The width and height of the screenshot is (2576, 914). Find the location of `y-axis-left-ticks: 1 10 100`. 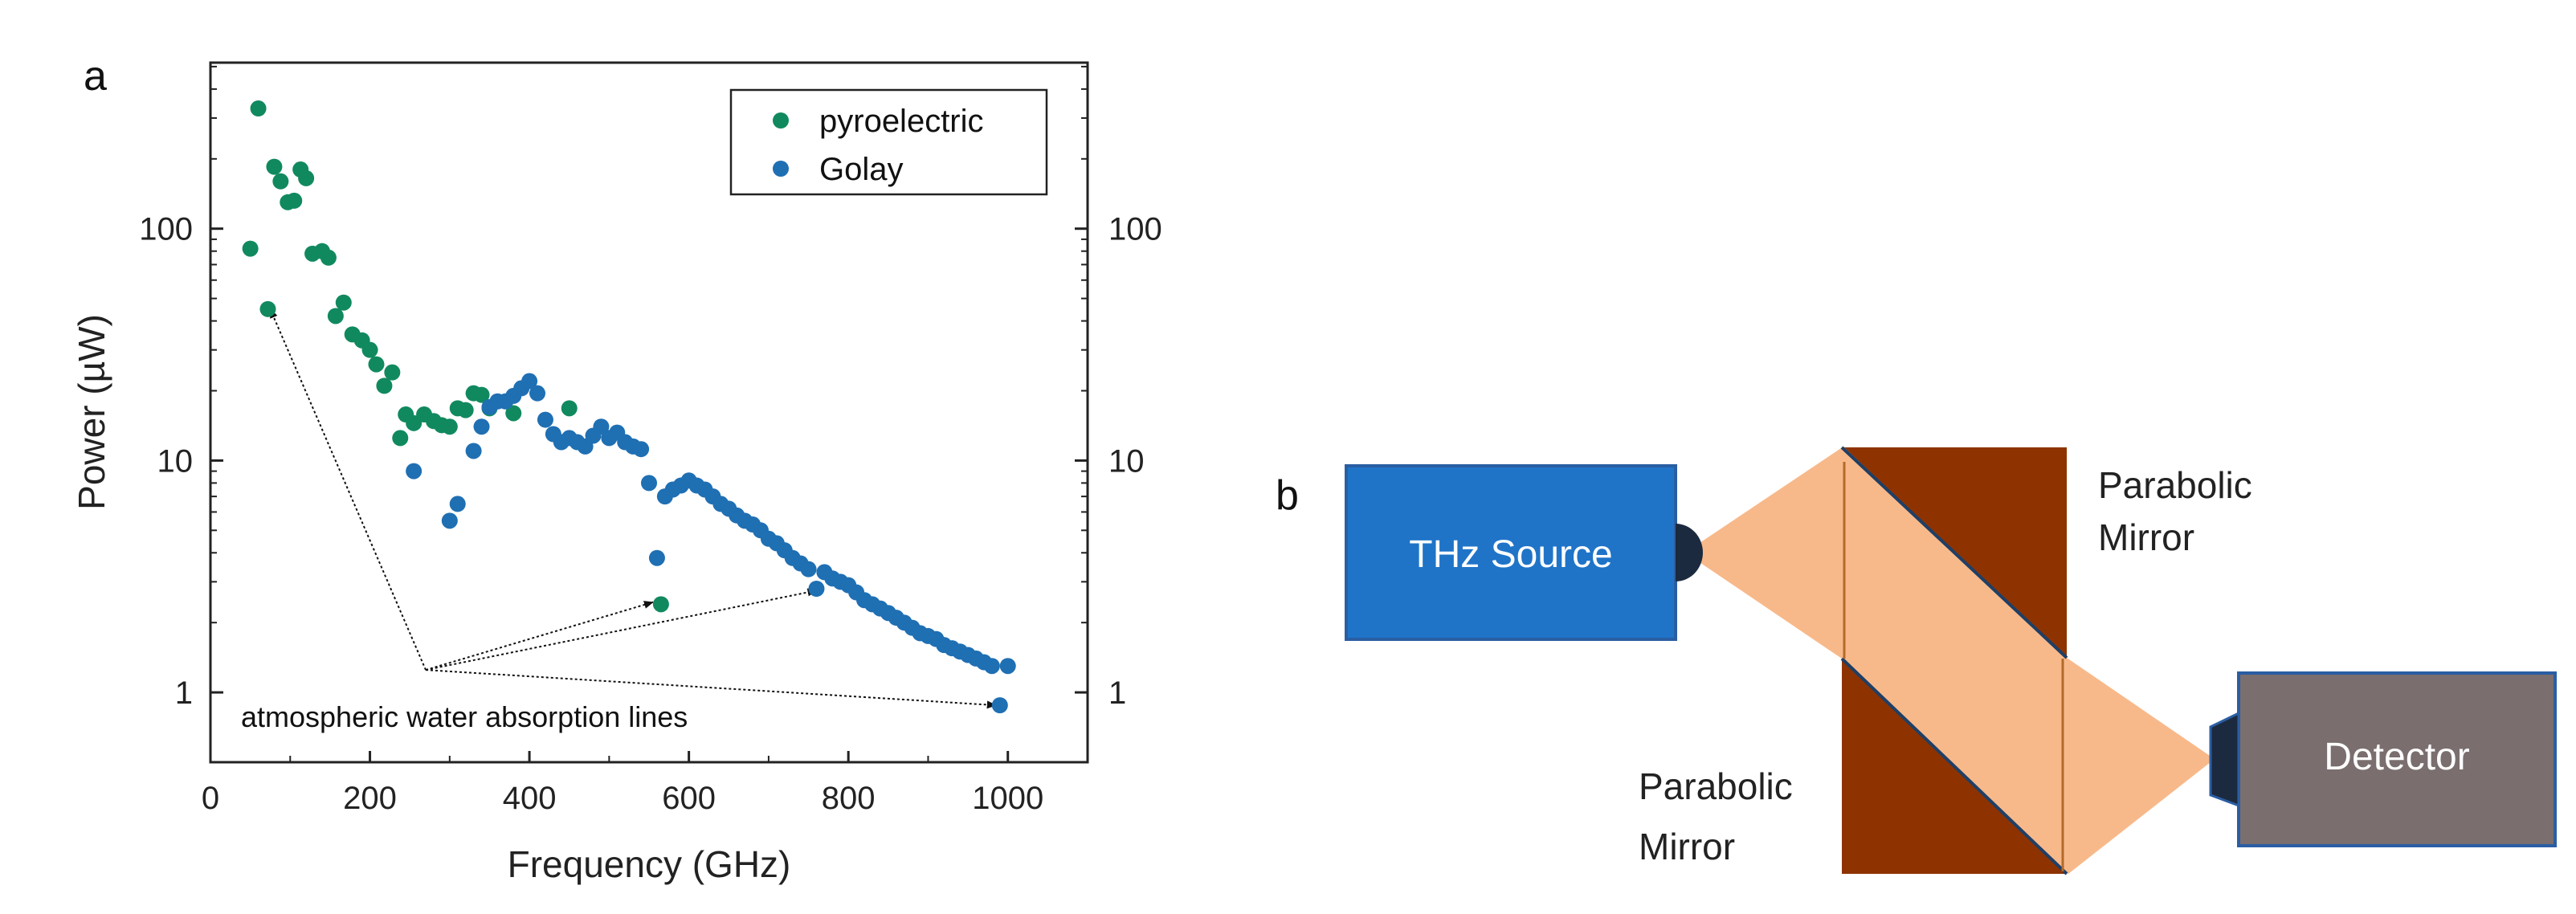

y-axis-left-ticks: 1 10 100 is located at coordinates (181, 388).